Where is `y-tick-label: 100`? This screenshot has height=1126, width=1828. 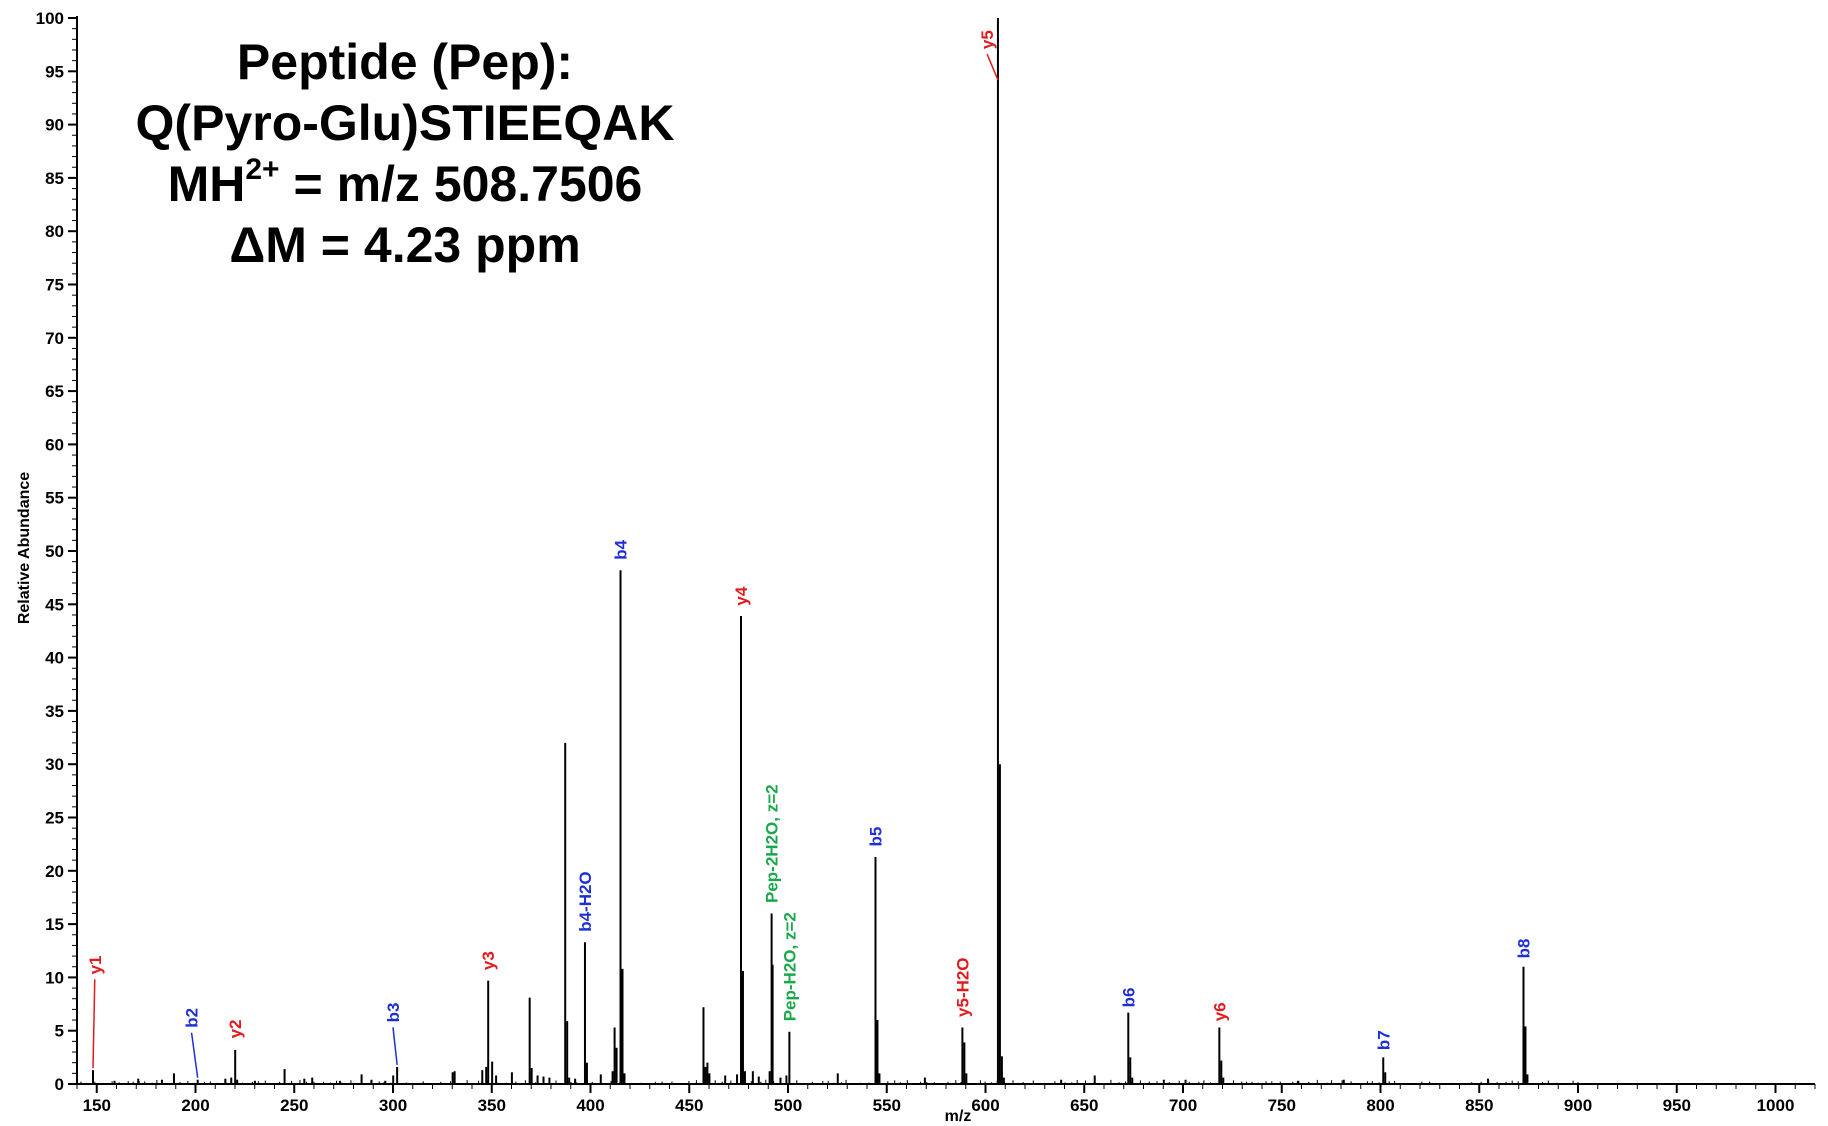 y-tick-label: 100 is located at coordinates (50, 18).